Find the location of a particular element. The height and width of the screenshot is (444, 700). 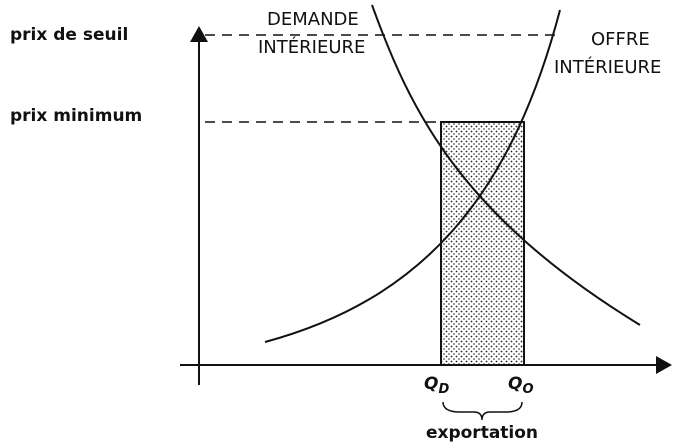

demand-label: DEMANDE is located at coordinates (313, 19).